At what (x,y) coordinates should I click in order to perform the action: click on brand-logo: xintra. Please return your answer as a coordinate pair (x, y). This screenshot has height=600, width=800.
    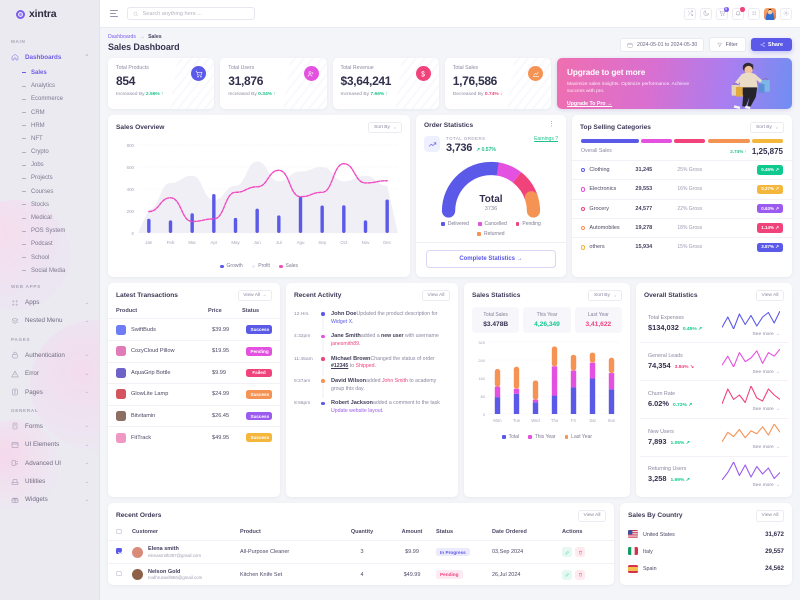
    Looking at the image, I should click on (49, 14).